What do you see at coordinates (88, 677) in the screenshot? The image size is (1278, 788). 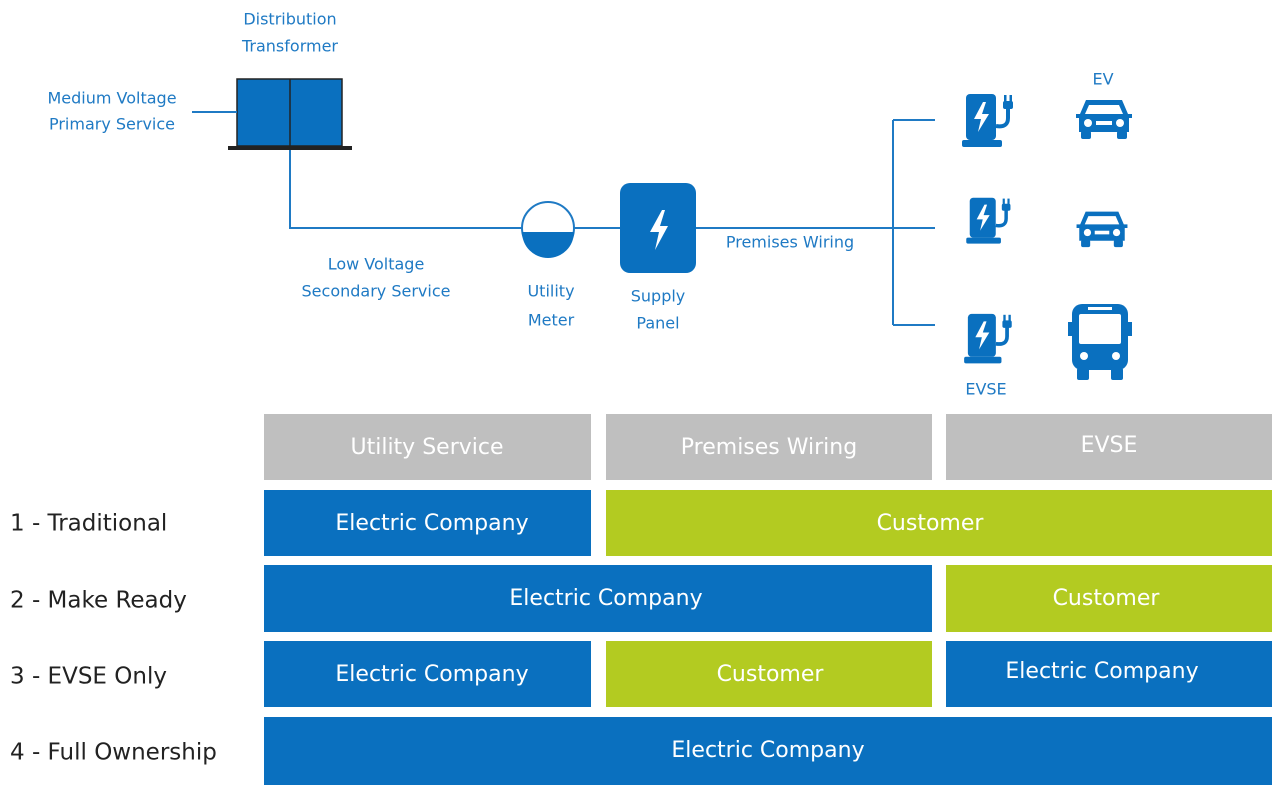 I see `row-label: 3 - EVSE Only` at bounding box center [88, 677].